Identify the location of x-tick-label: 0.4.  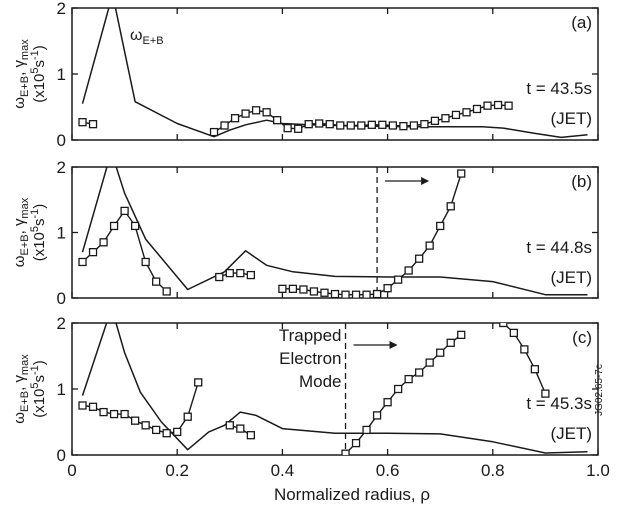
(283, 470).